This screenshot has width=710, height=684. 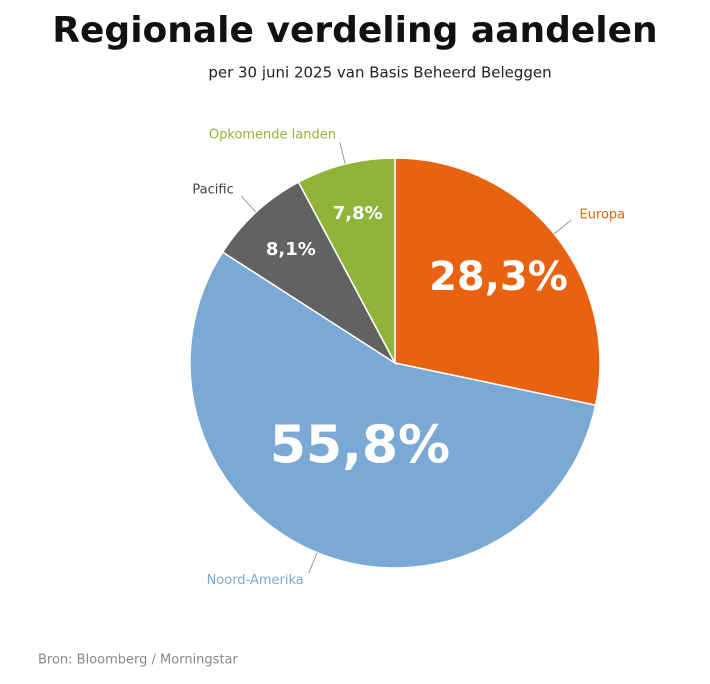 I want to click on category-label: Noord-Amerika, so click(x=255, y=580).